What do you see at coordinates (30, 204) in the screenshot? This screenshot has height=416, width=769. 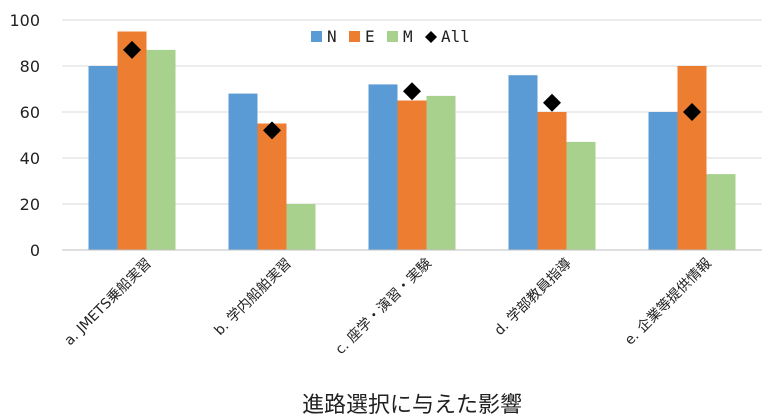 I see `y-tick-label: 20` at bounding box center [30, 204].